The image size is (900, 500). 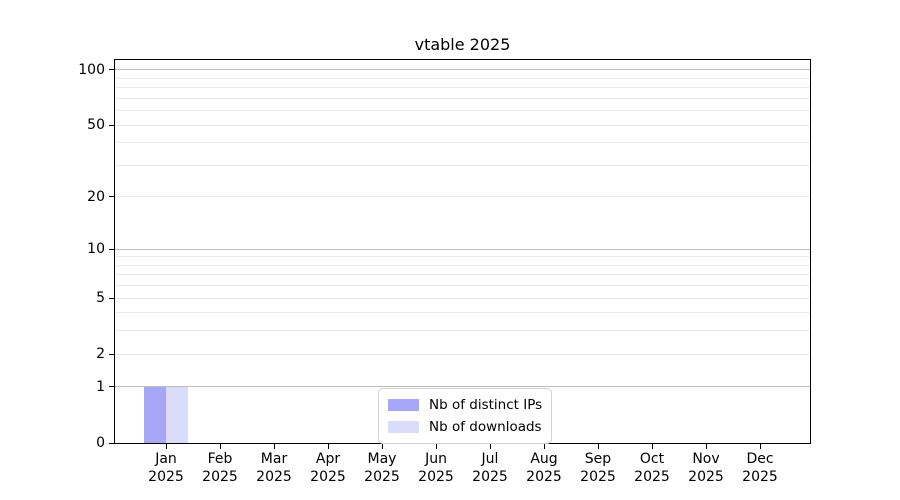 What do you see at coordinates (96, 125) in the screenshot?
I see `y-tick-label: 50` at bounding box center [96, 125].